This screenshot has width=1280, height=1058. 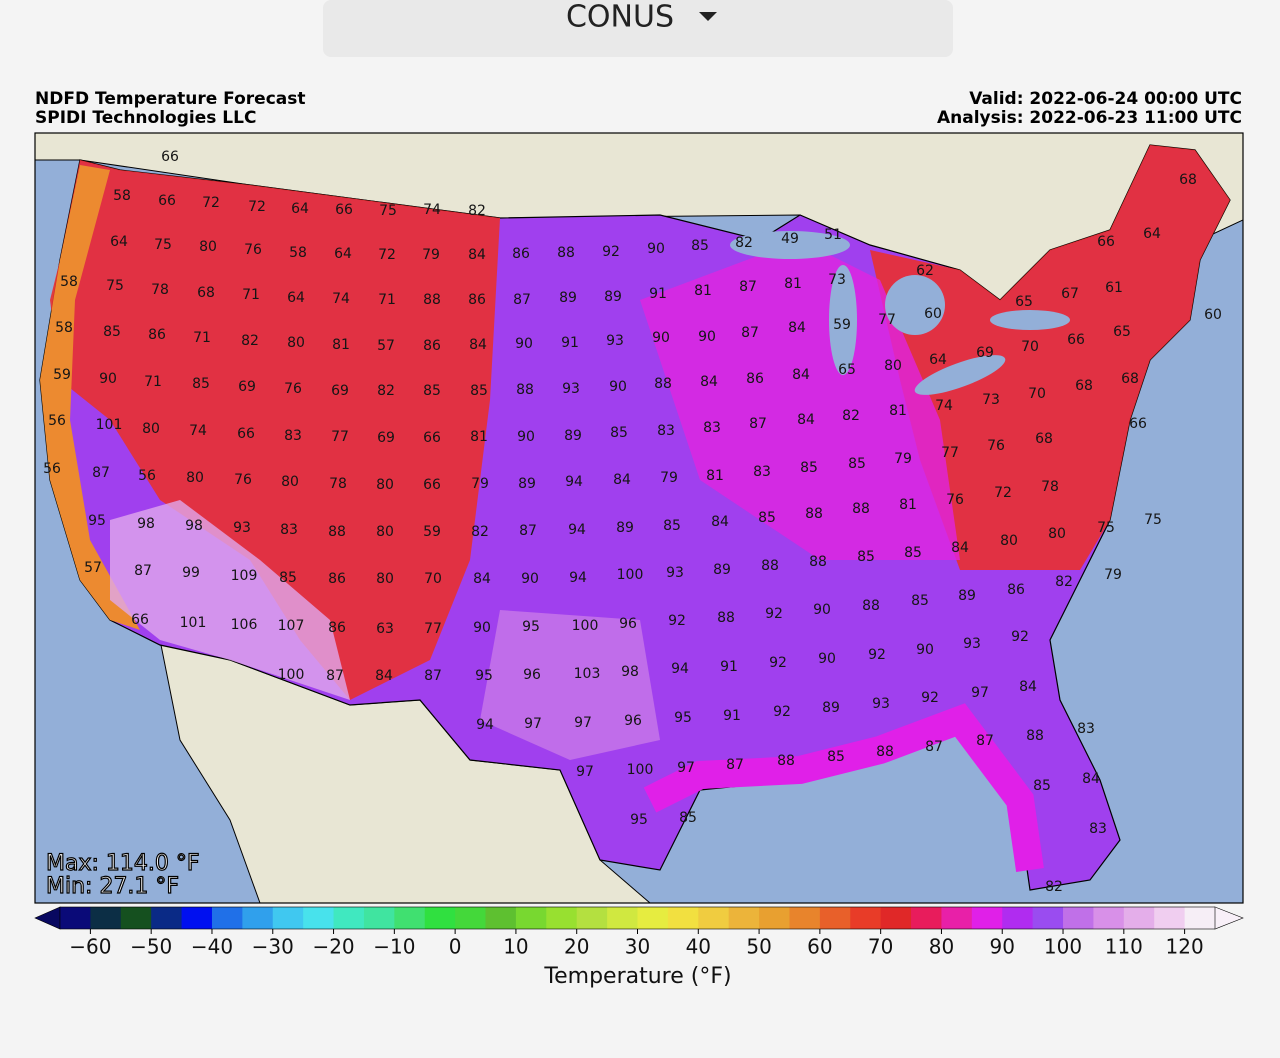 I want to click on colorbar-over, so click(x=1229, y=918).